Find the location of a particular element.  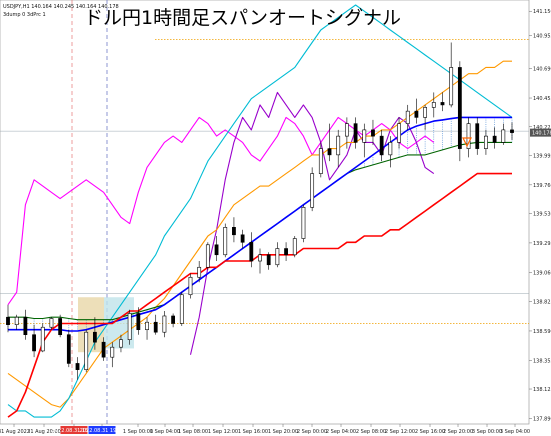

price-tick-label: 141.150 is located at coordinates (542, 12).